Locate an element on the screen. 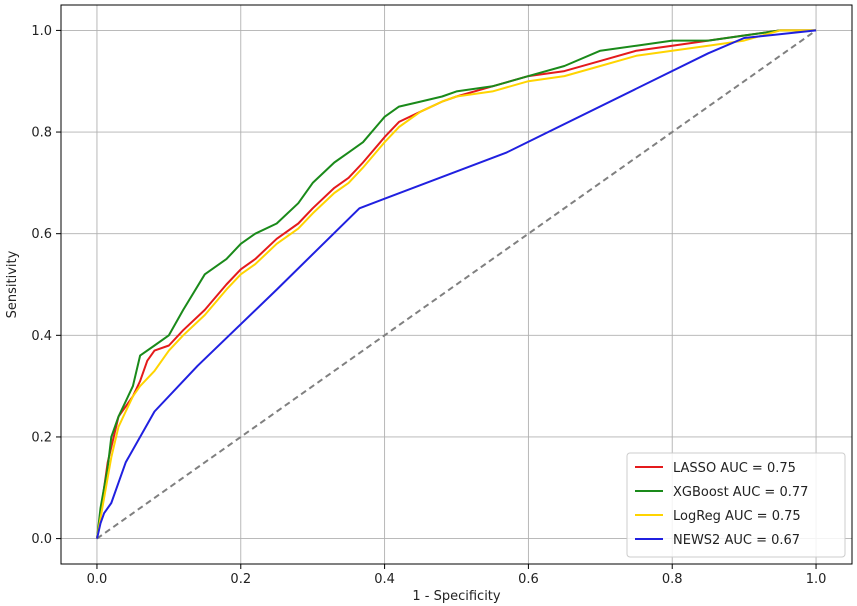 This screenshot has height=606, width=857. x-axis-ticks: 0.0 0.2 0.4 0.6 0.8 1.0 is located at coordinates (457, 575).